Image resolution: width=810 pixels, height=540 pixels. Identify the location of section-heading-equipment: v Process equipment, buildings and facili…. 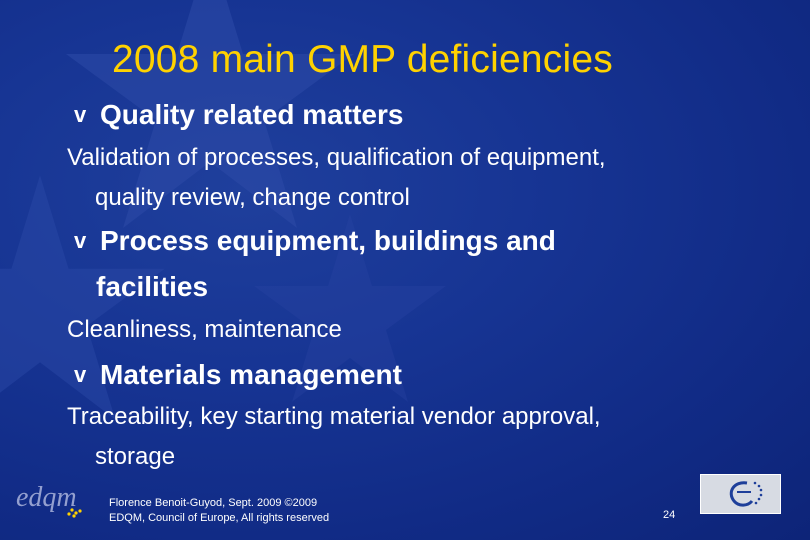
(315, 264).